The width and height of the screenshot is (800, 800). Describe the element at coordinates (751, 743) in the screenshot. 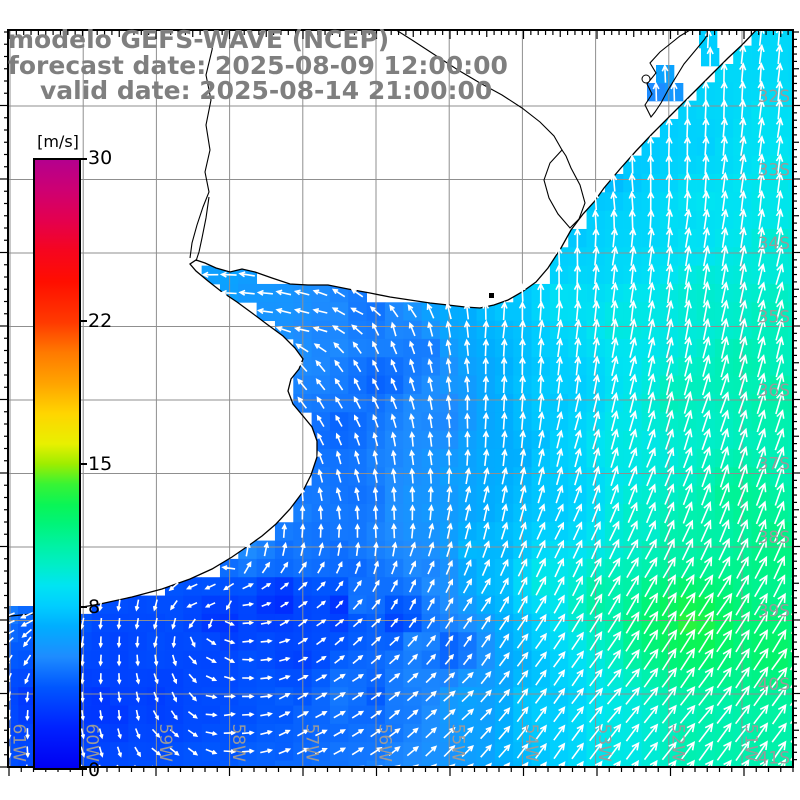

I see `lon-label-51W: 51W` at that location.